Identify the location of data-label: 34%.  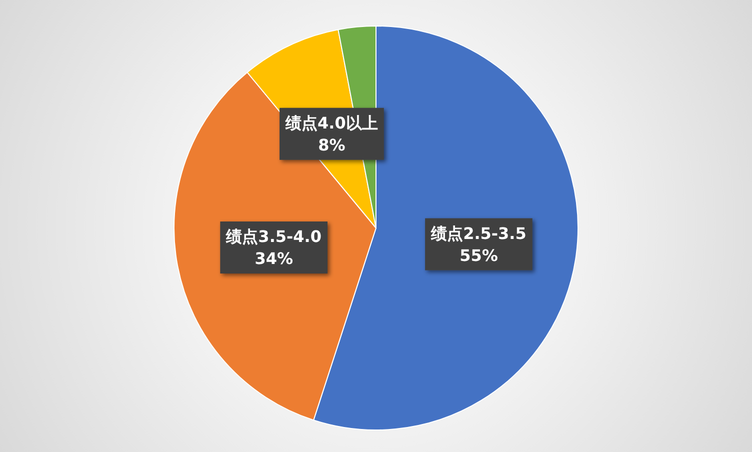
(273, 258).